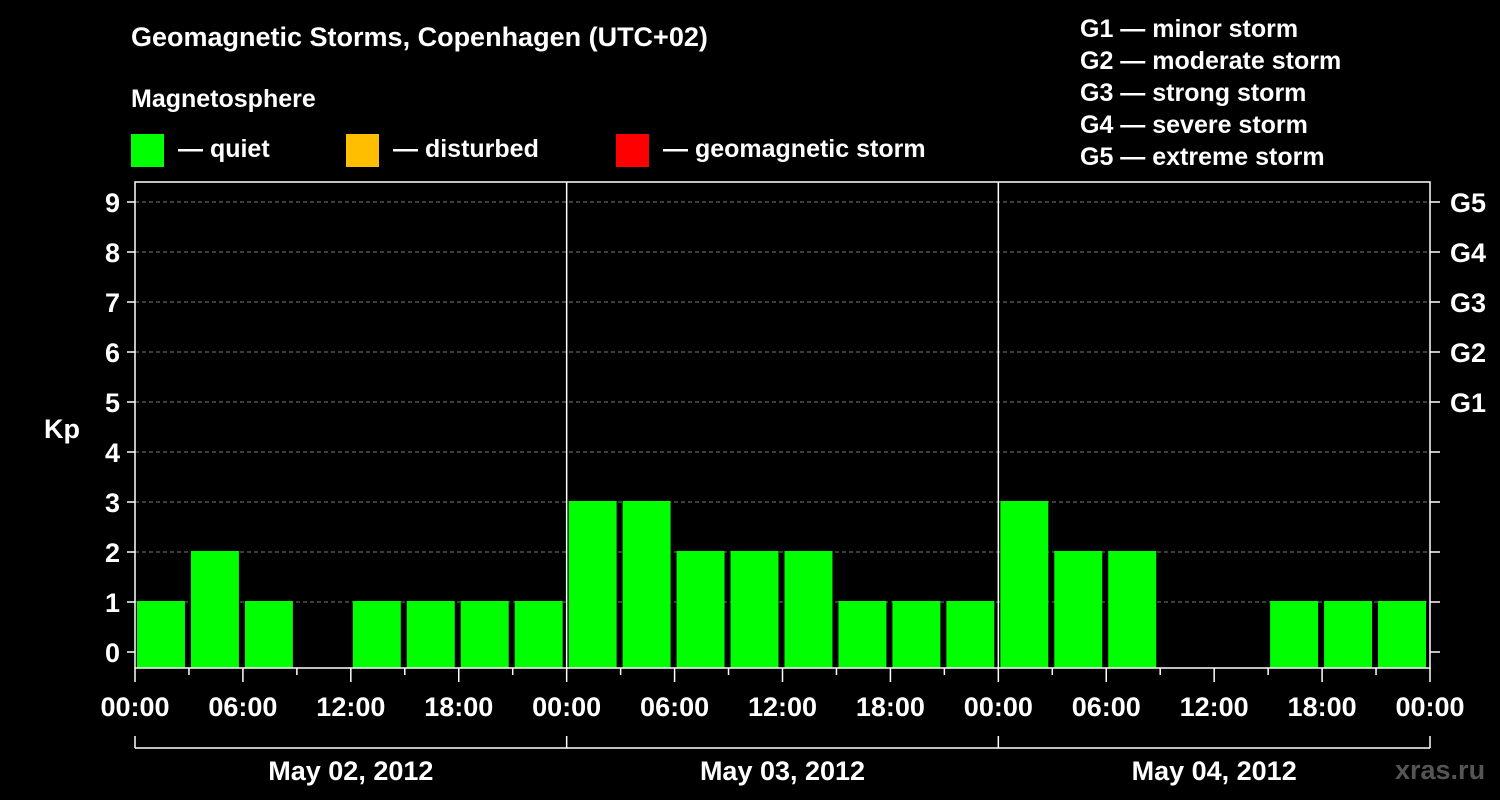 Image resolution: width=1500 pixels, height=800 pixels. I want to click on date-label: May 03, 2012, so click(782, 771).